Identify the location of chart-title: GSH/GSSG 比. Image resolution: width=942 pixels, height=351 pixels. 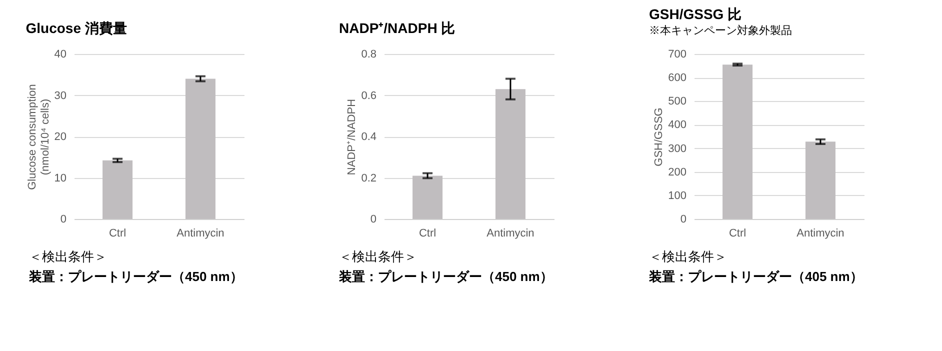
(695, 14).